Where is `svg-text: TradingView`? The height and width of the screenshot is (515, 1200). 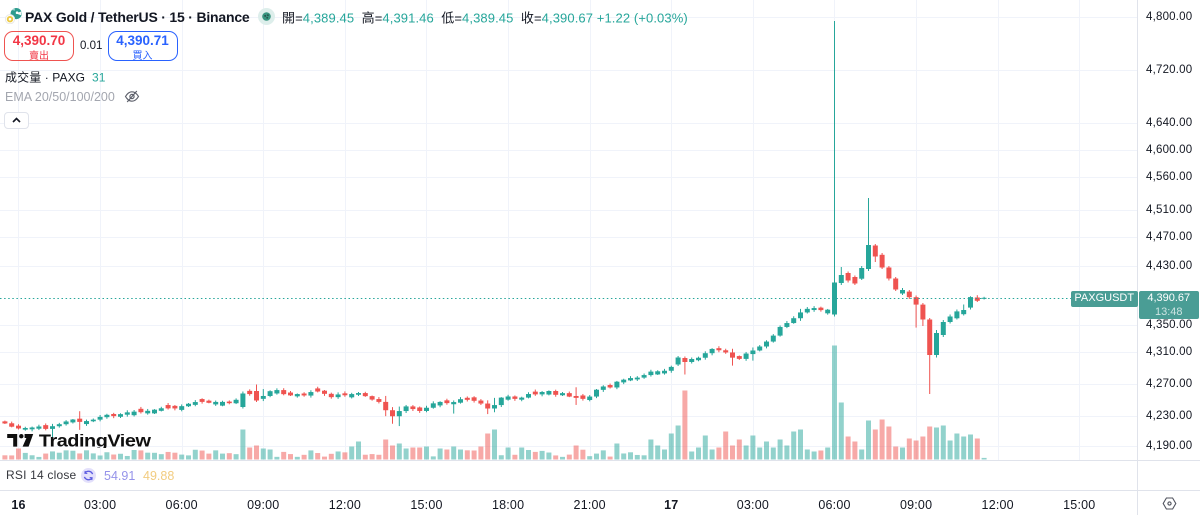 svg-text: TradingView is located at coordinates (95, 441).